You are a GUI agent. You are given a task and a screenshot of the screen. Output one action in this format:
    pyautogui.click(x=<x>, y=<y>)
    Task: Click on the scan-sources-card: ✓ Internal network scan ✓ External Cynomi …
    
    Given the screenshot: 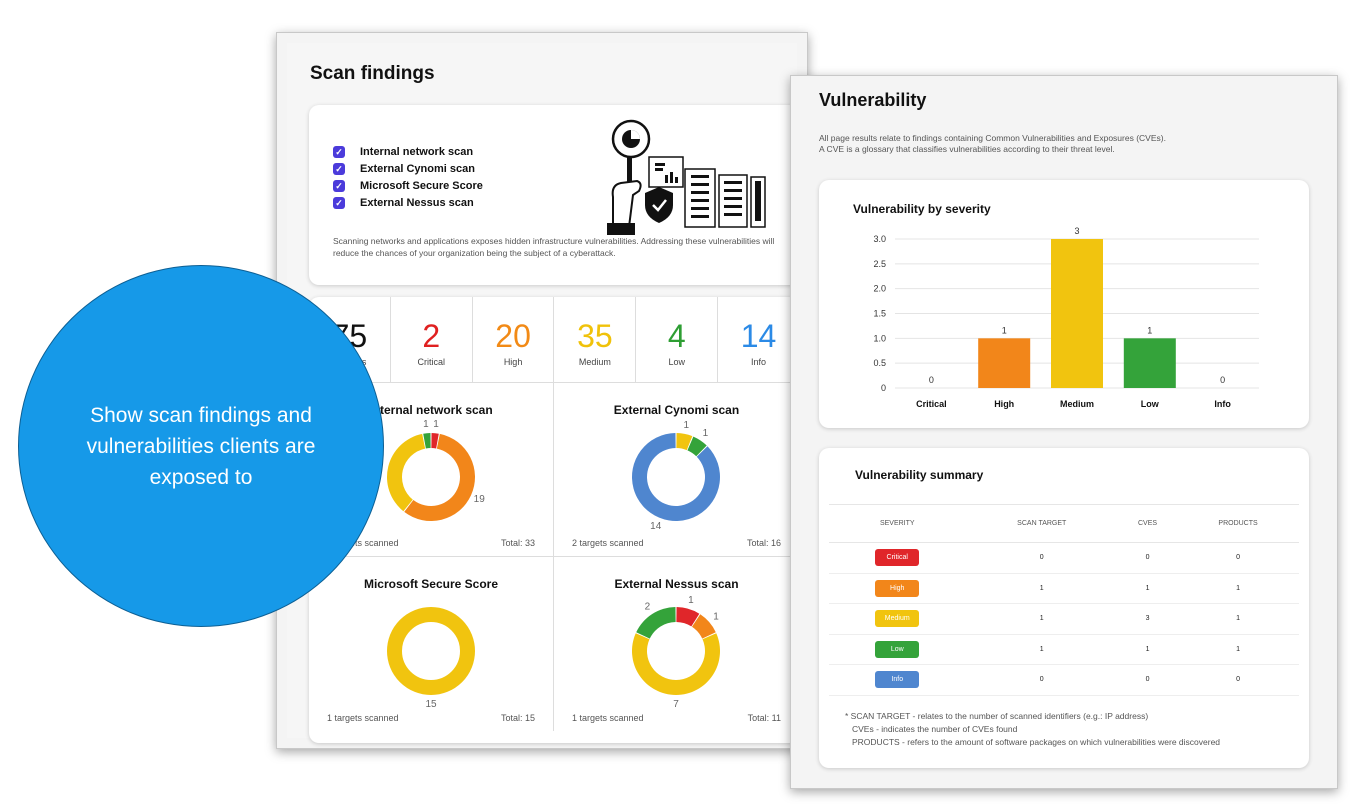 What is the action you would take?
    pyautogui.click(x=554, y=195)
    